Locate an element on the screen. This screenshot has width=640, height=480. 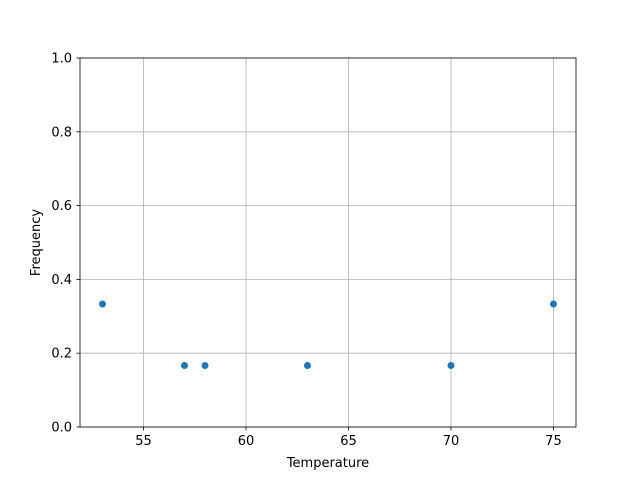
x-tick-label: 70 is located at coordinates (451, 441).